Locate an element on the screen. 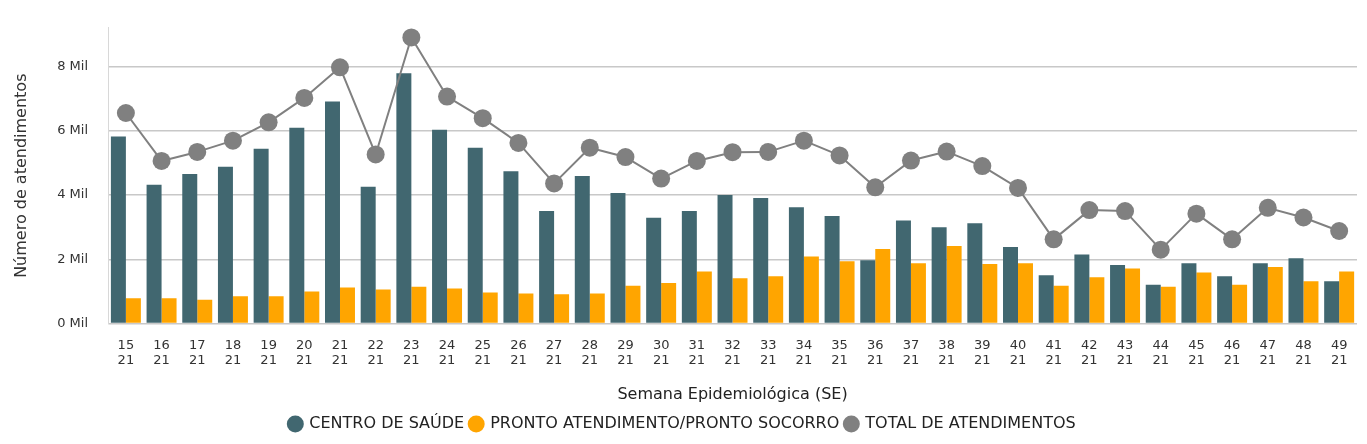 This screenshot has width=1367, height=444. x-tick-label: 44 21 is located at coordinates (1161, 352).